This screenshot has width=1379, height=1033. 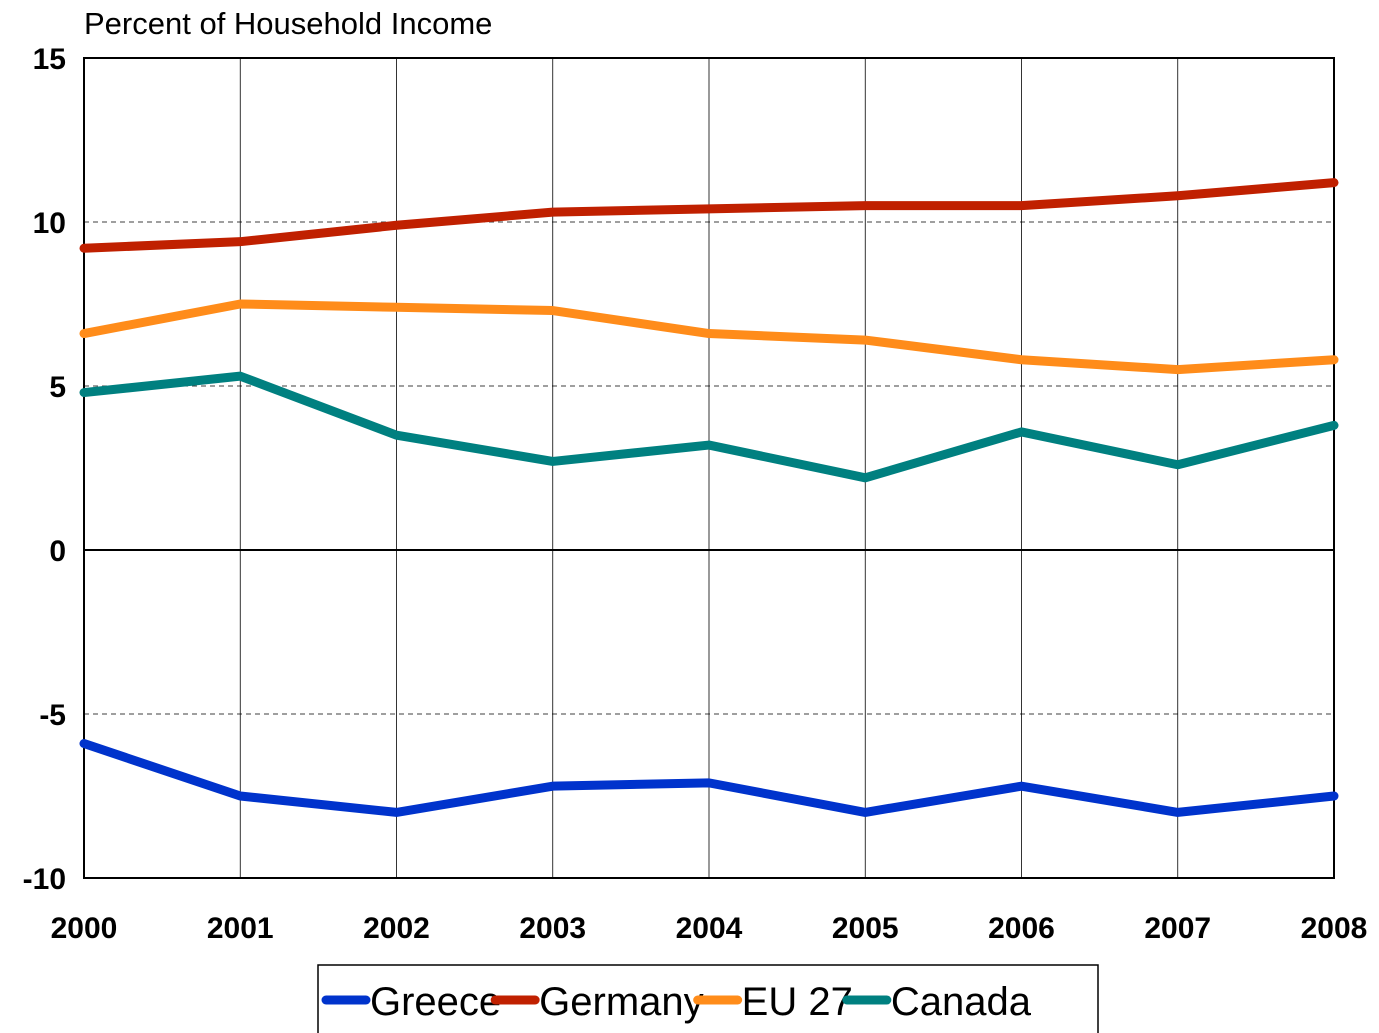 What do you see at coordinates (288, 23) in the screenshot?
I see `chart-title: Percent of Household Income` at bounding box center [288, 23].